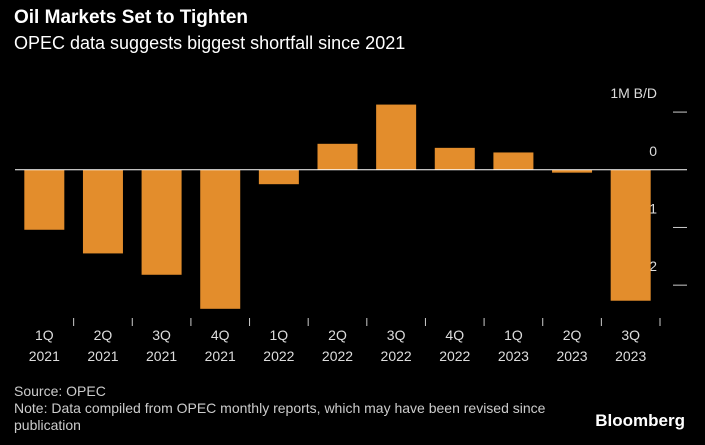 The width and height of the screenshot is (705, 445). Describe the element at coordinates (131, 17) in the screenshot. I see `chart-title: Oil Markets Set to Tighten` at that location.